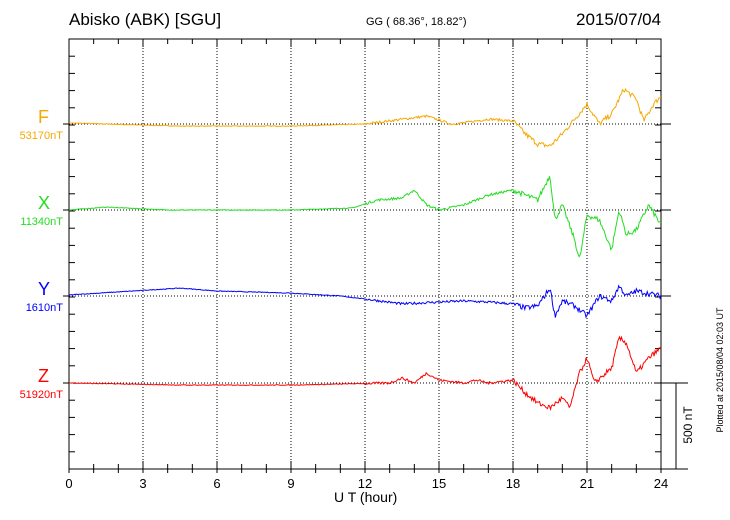 Image resolution: width=730 pixels, height=520 pixels. What do you see at coordinates (290, 483) in the screenshot?
I see `x-tick-label-9: 9` at bounding box center [290, 483].